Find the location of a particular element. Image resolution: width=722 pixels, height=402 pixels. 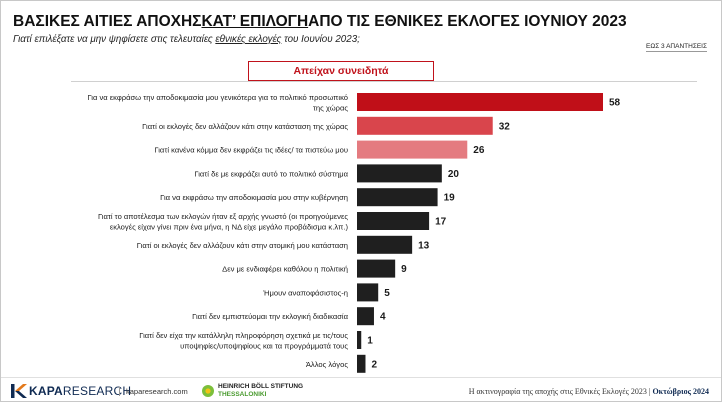

hbs-text: HEINRICH BÖLL STIFTUNG THESSALONIKI is located at coordinates (260, 391).